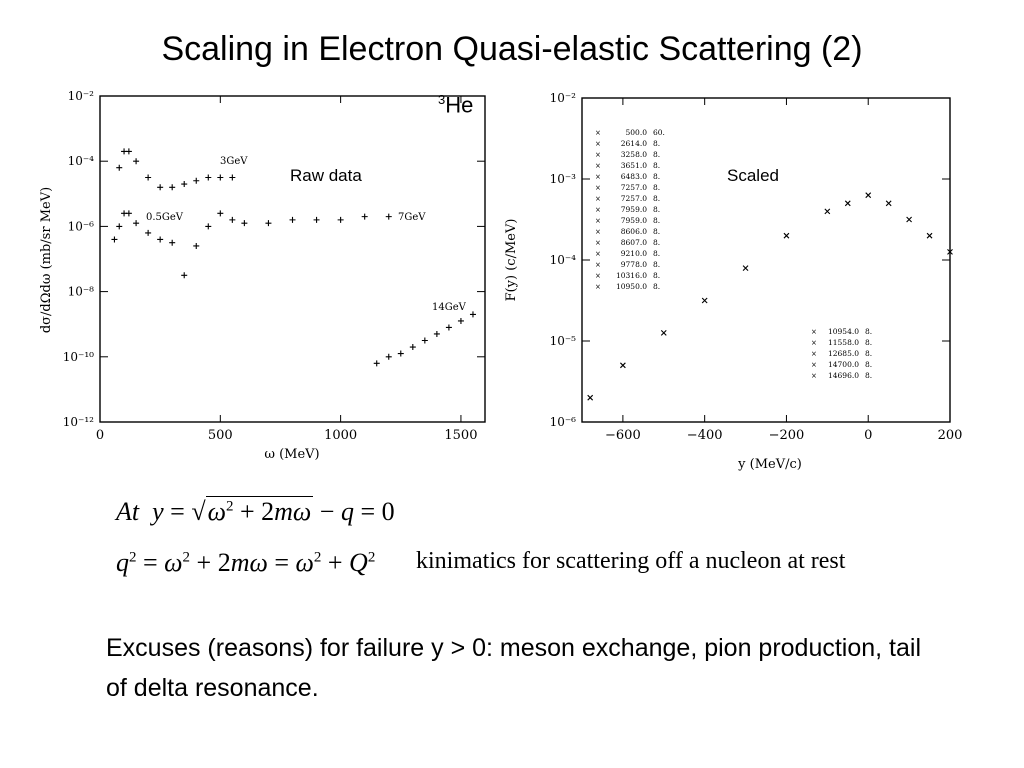  What do you see at coordinates (787, 435) in the screenshot?
I see `scaled-xtick-label: −200` at bounding box center [787, 435].